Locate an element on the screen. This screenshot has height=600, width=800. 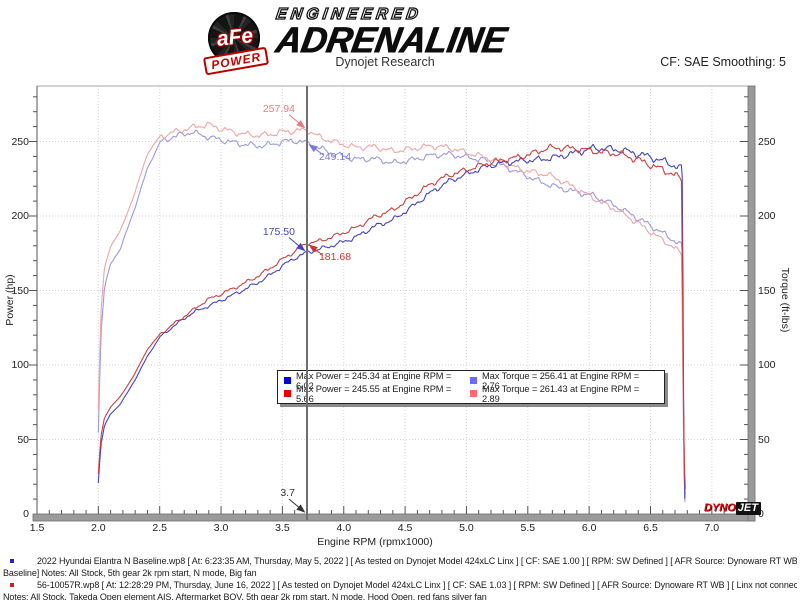
brand-lockup: ENGINEERED ADRENALINE is located at coordinates (439, 33).